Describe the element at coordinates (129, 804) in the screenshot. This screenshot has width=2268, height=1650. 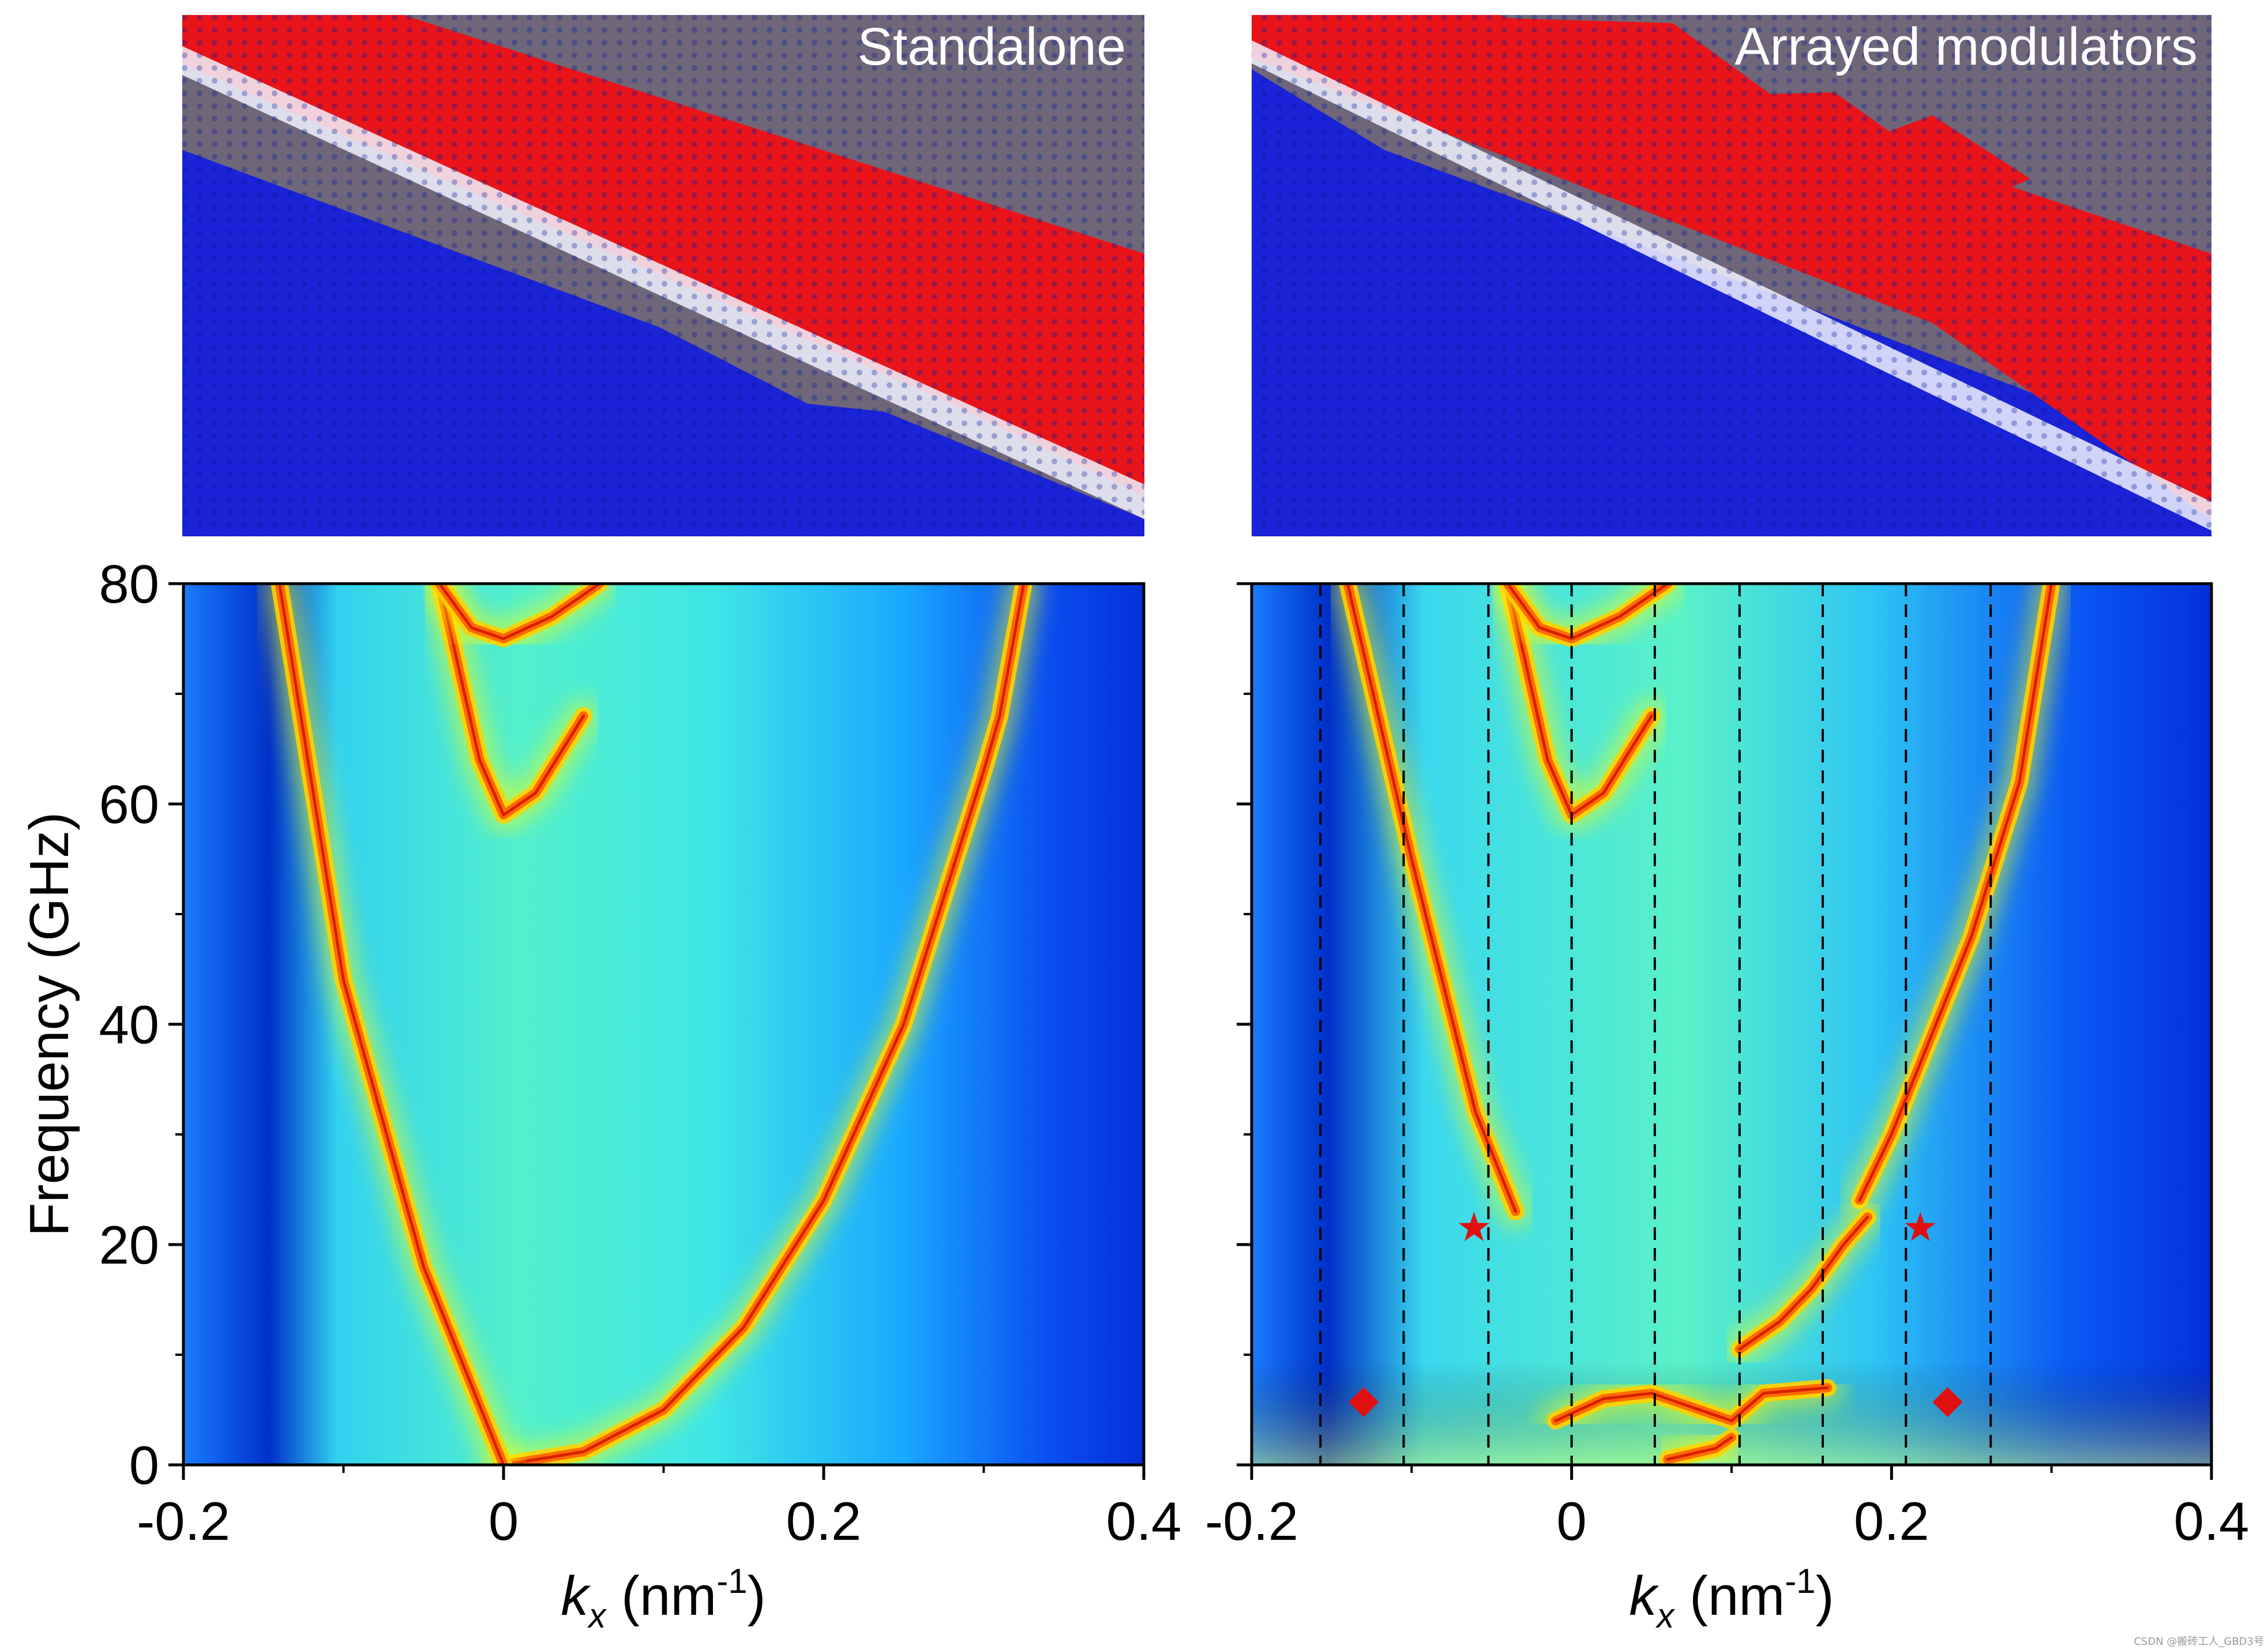
I see `y-tick-label: 60` at that location.